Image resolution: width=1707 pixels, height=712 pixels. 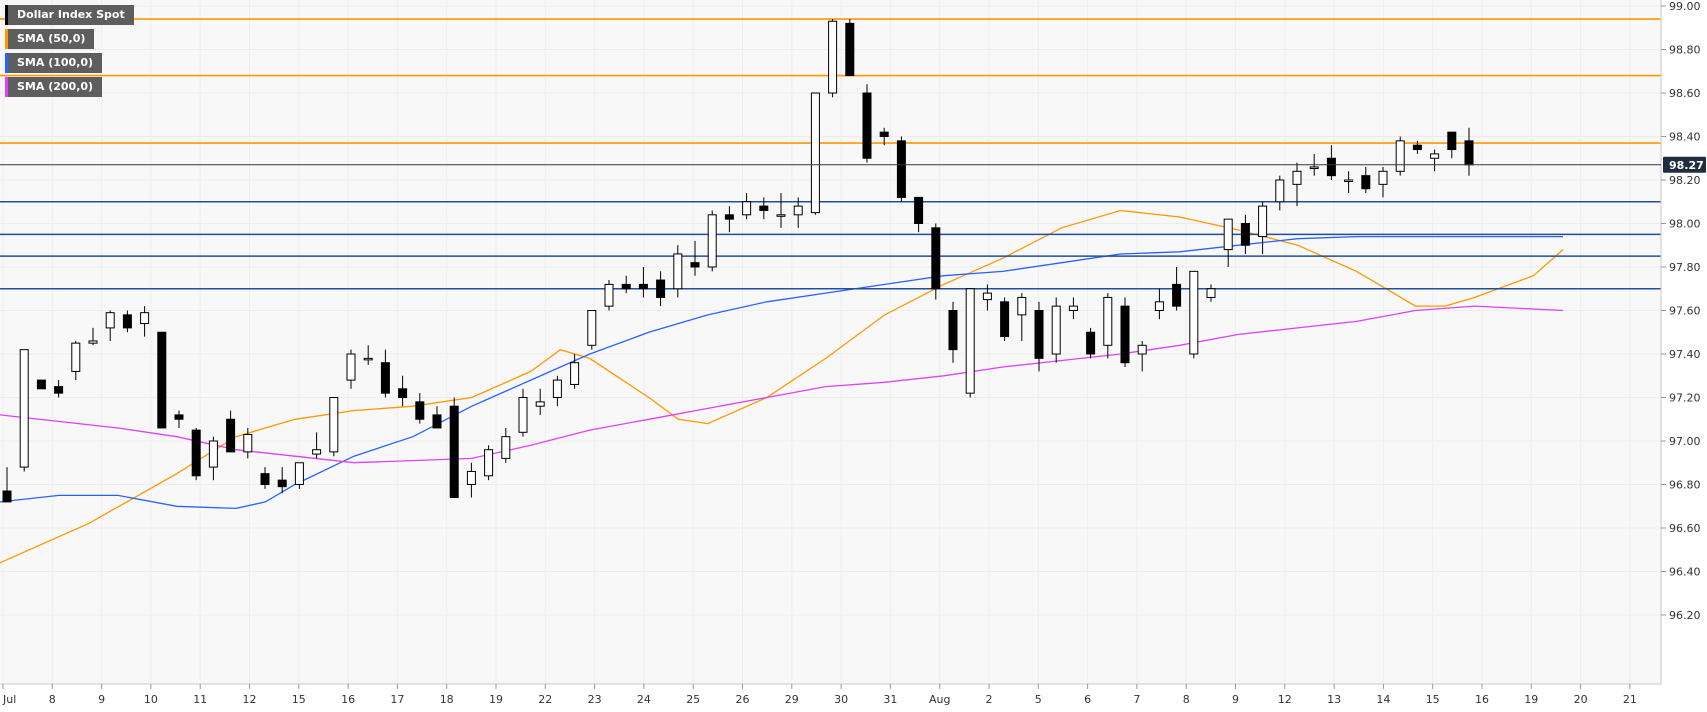 What do you see at coordinates (1685, 615) in the screenshot?
I see `y-tick-label: 96.20` at bounding box center [1685, 615].